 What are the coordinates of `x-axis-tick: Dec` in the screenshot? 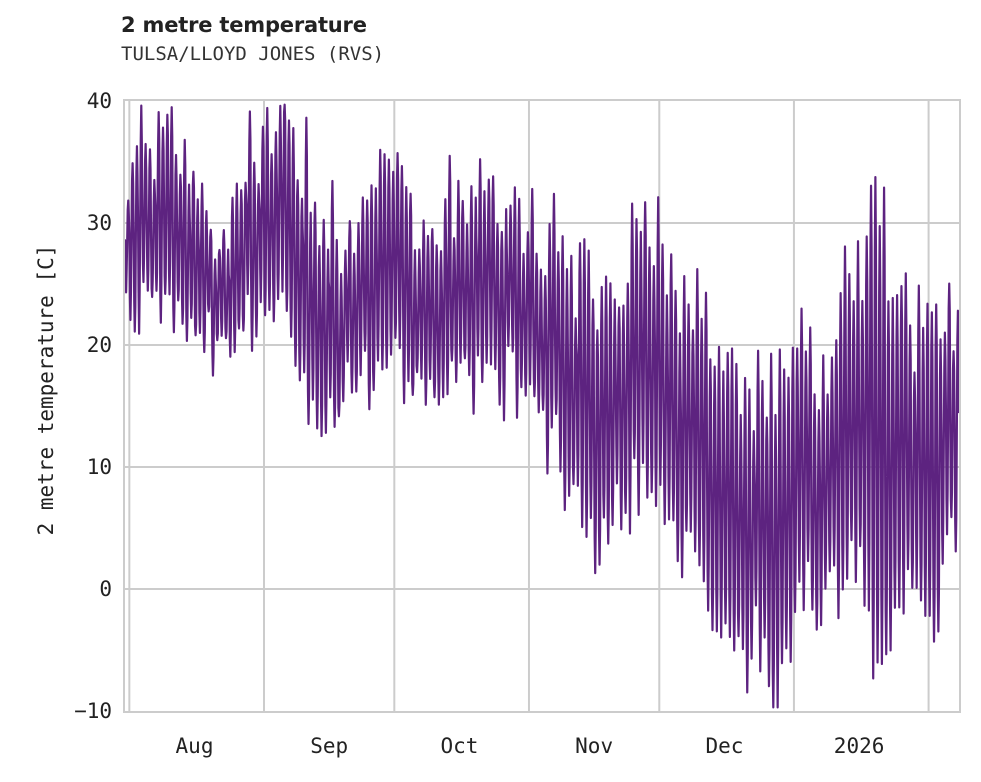 It's located at (724, 746).